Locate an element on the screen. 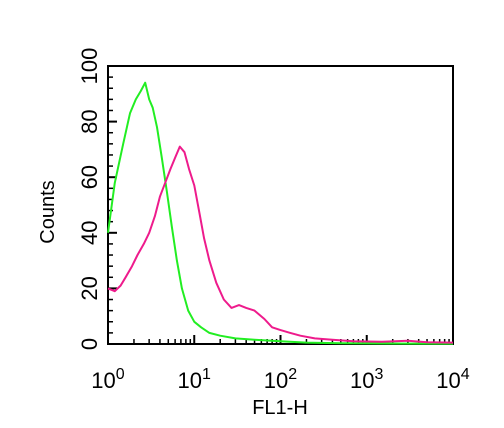 The width and height of the screenshot is (504, 428). x-tick-label: 10⁰ is located at coordinates (107, 379).